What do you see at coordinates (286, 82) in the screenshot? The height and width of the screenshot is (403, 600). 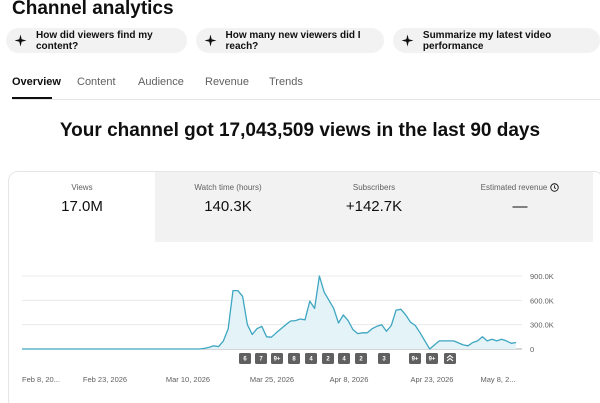 I see `tab-trends: Trends` at bounding box center [286, 82].